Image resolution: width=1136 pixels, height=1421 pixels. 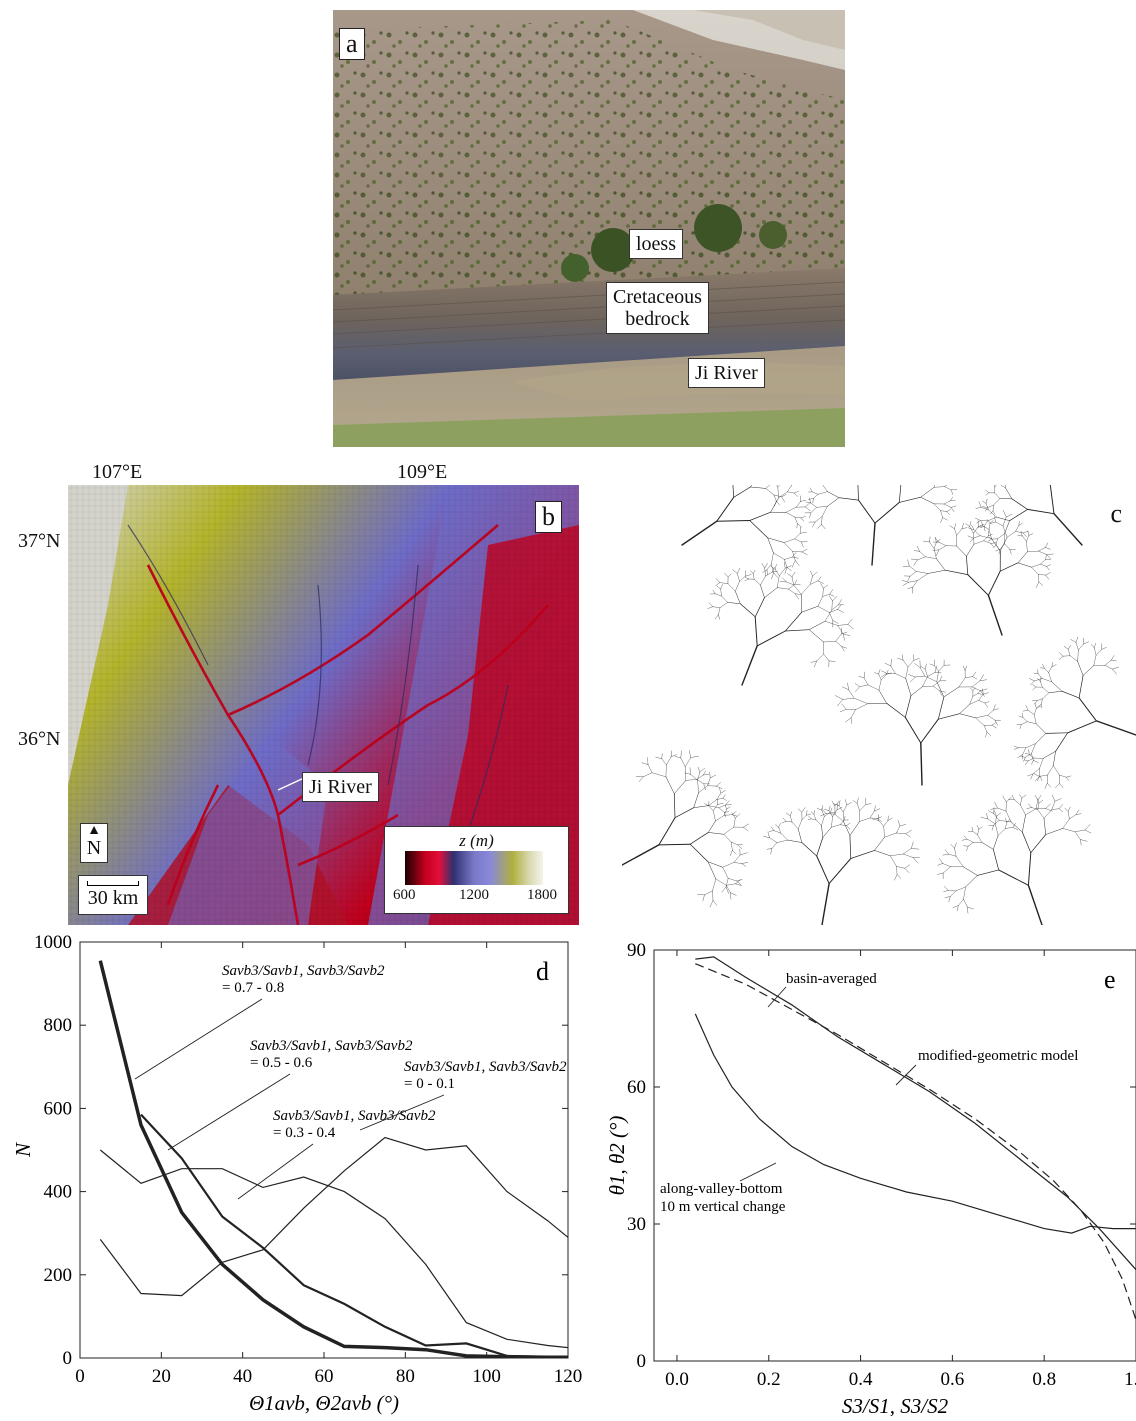 What do you see at coordinates (58, 1108) in the screenshot?
I see `y-tick-label: 600` at bounding box center [58, 1108].